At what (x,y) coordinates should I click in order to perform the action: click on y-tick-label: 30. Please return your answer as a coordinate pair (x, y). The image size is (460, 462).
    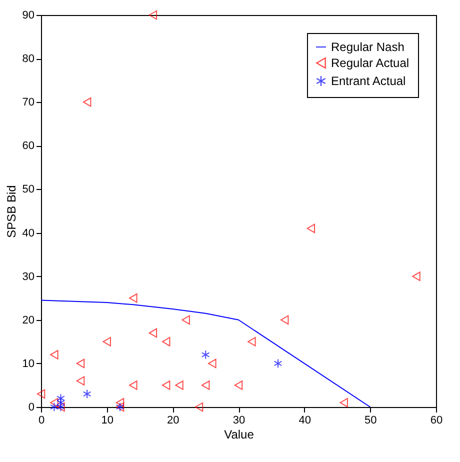
    Looking at the image, I should click on (28, 276).